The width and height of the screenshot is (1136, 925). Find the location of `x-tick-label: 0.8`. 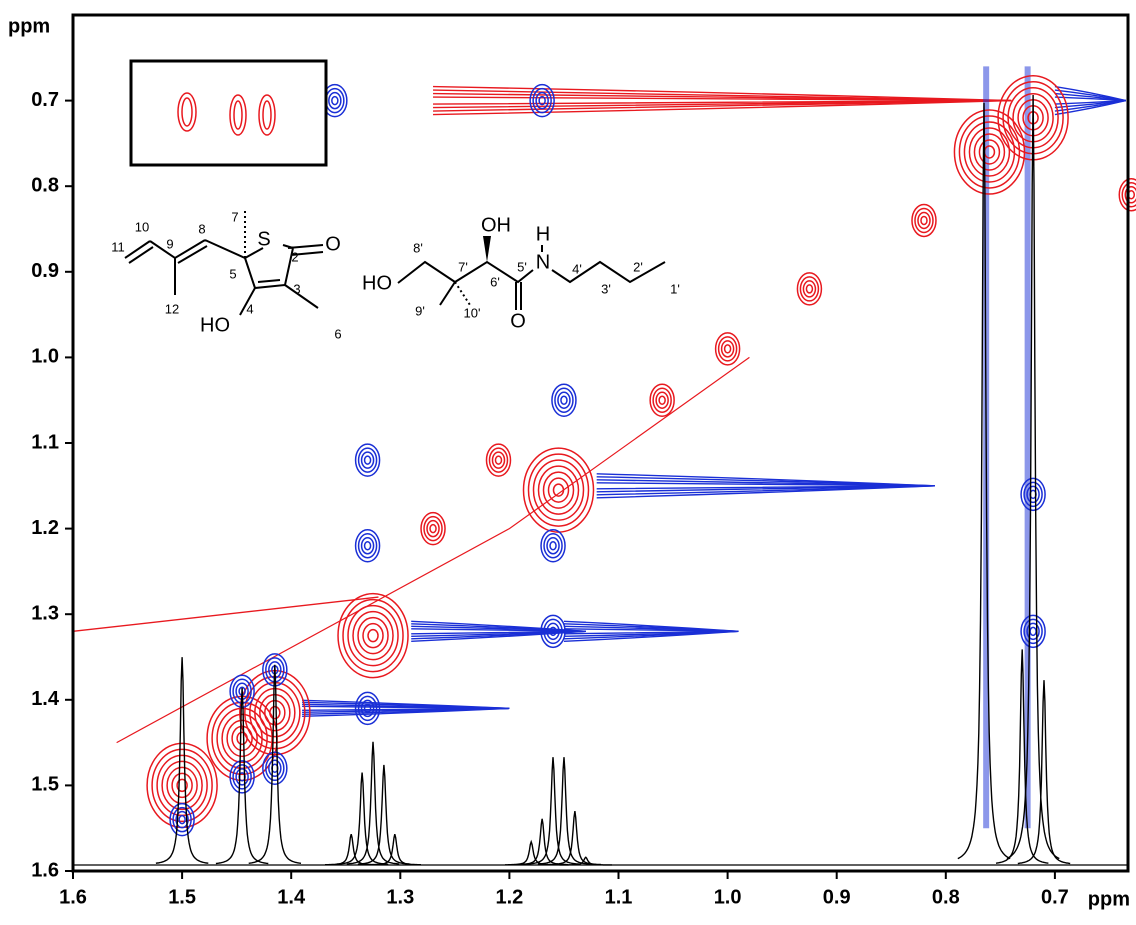

x-tick-label: 0.8 is located at coordinates (946, 897).